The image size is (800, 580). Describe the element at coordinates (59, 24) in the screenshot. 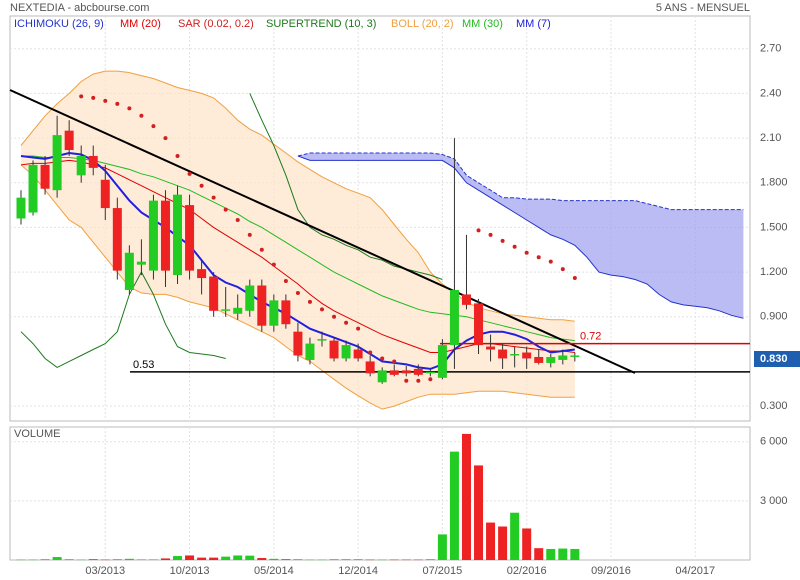

I see `legend-entry: ICHIMOKU (26, 9)` at that location.